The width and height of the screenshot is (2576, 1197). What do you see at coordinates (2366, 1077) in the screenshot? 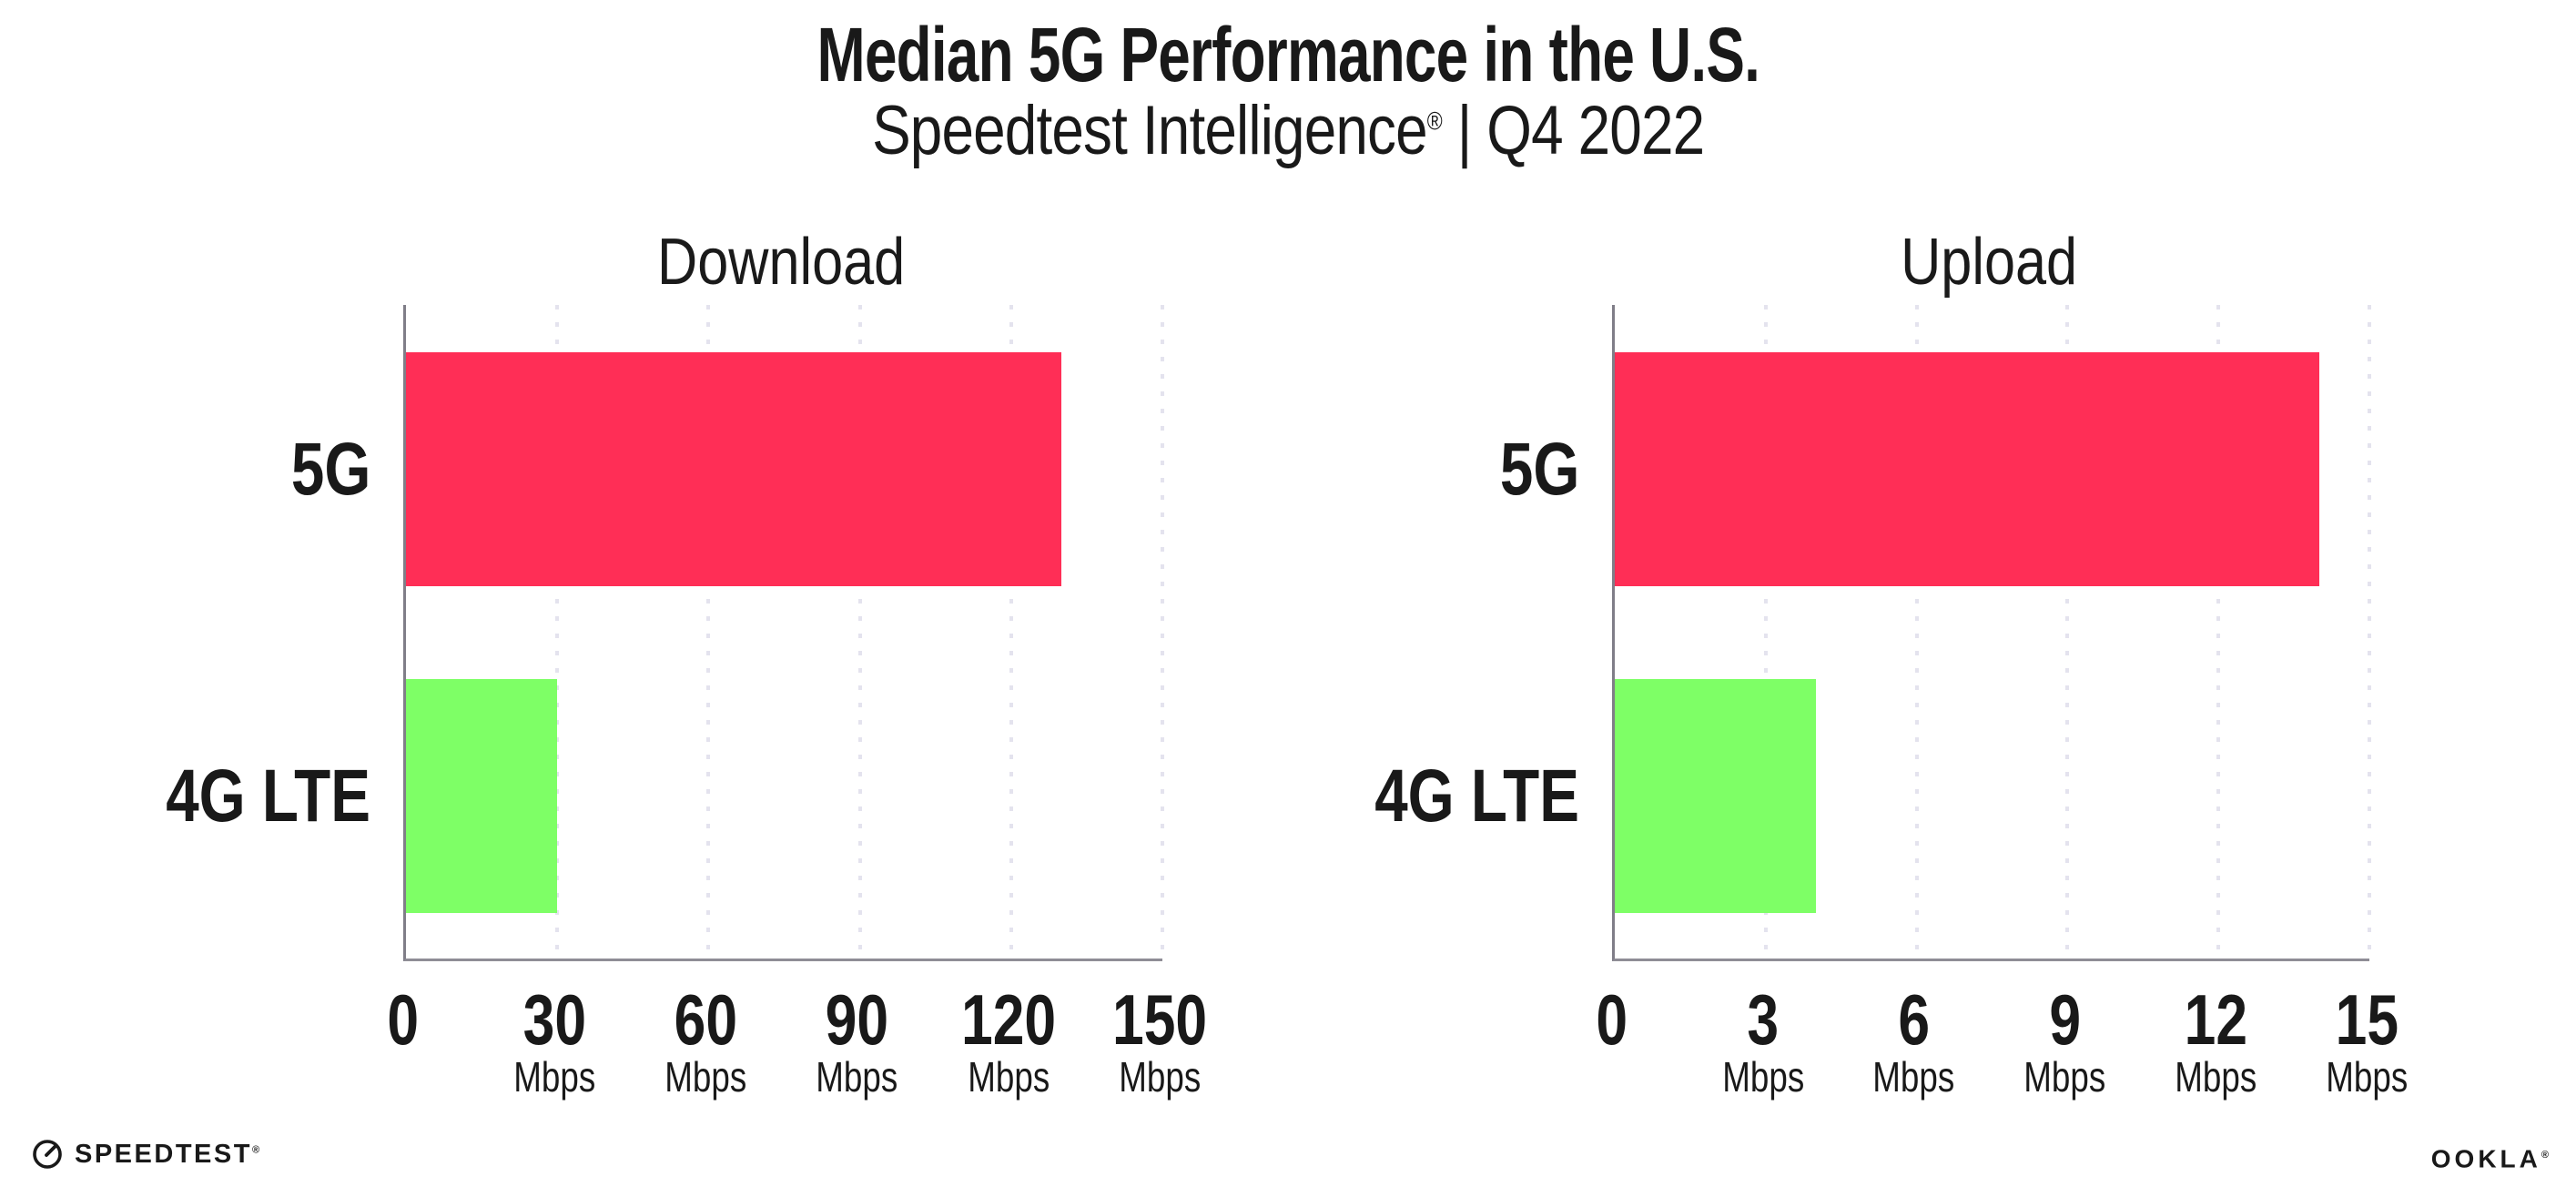
I see `upload-tick-unit-15: Mbps` at bounding box center [2366, 1077].